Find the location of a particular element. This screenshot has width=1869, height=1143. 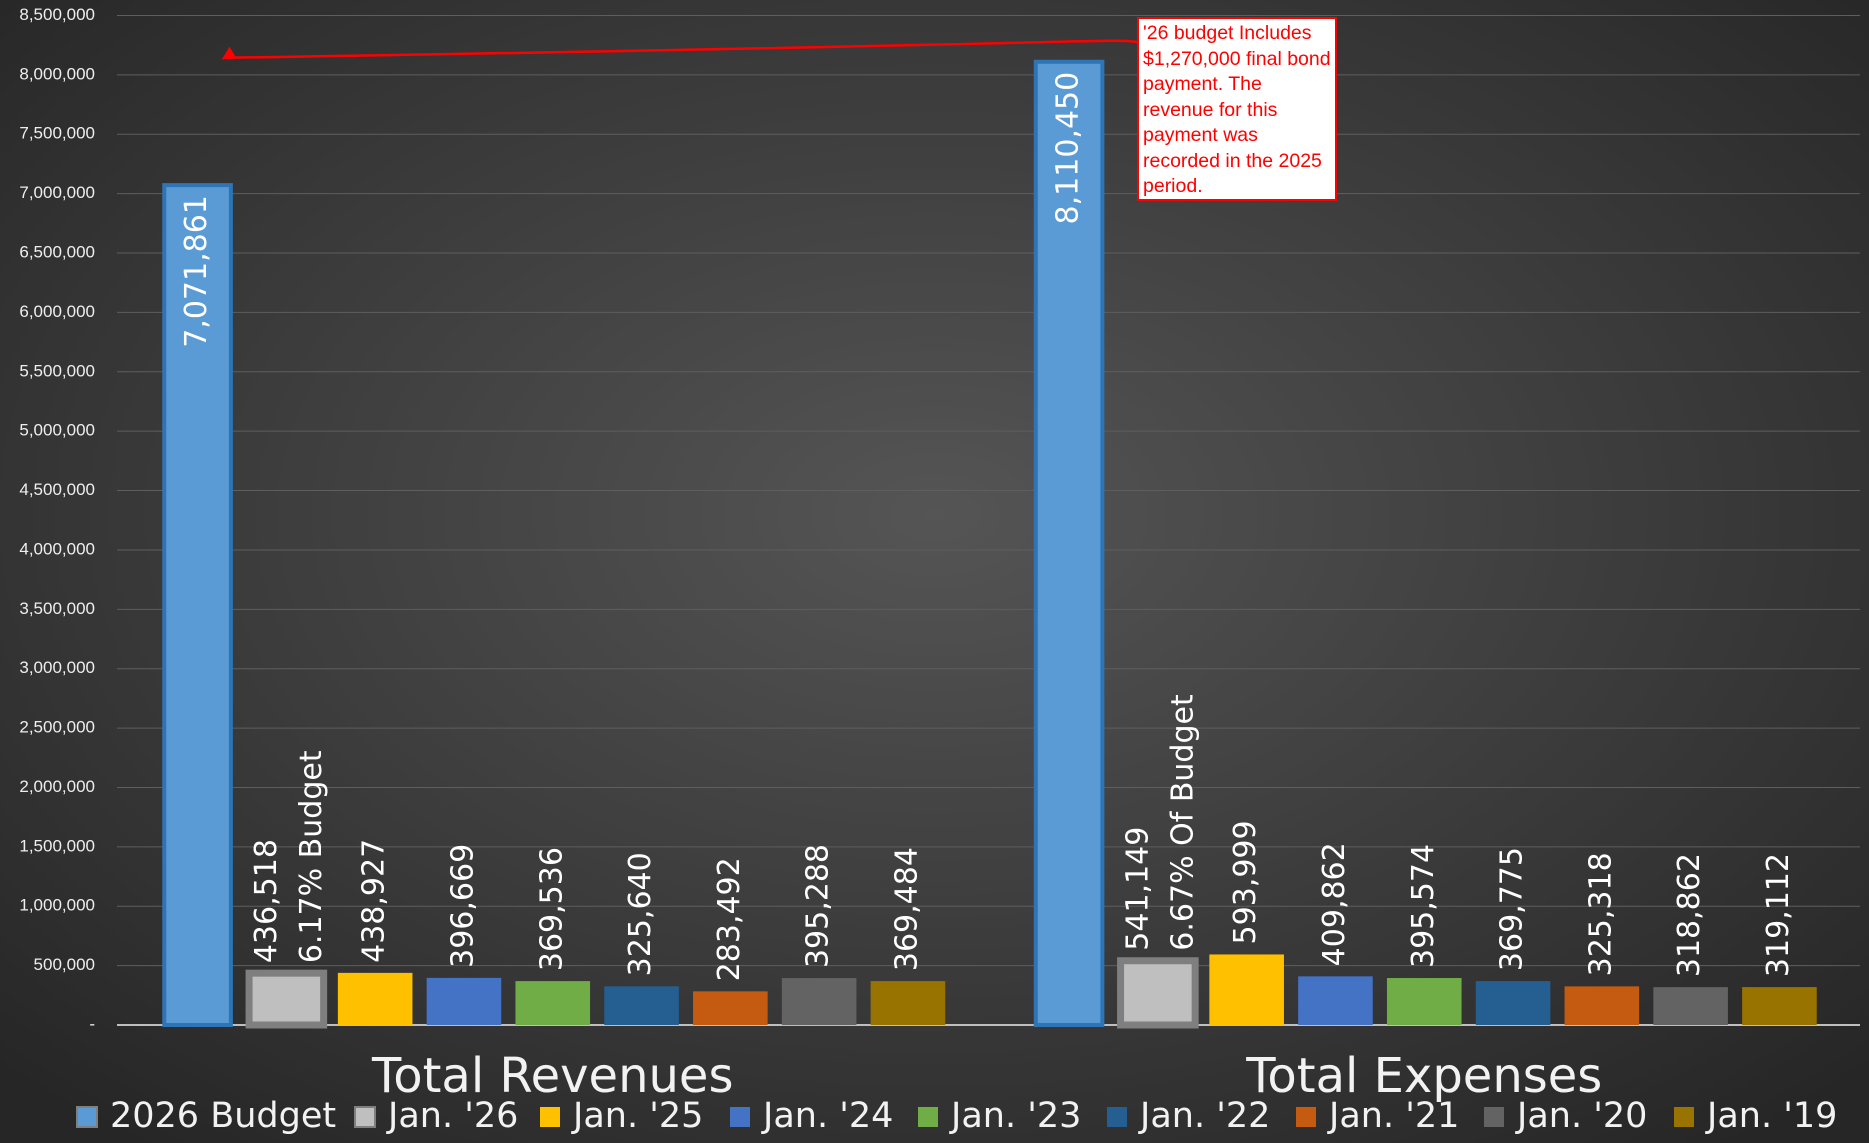

y-tick-label: 3,500,000 is located at coordinates (57, 608).